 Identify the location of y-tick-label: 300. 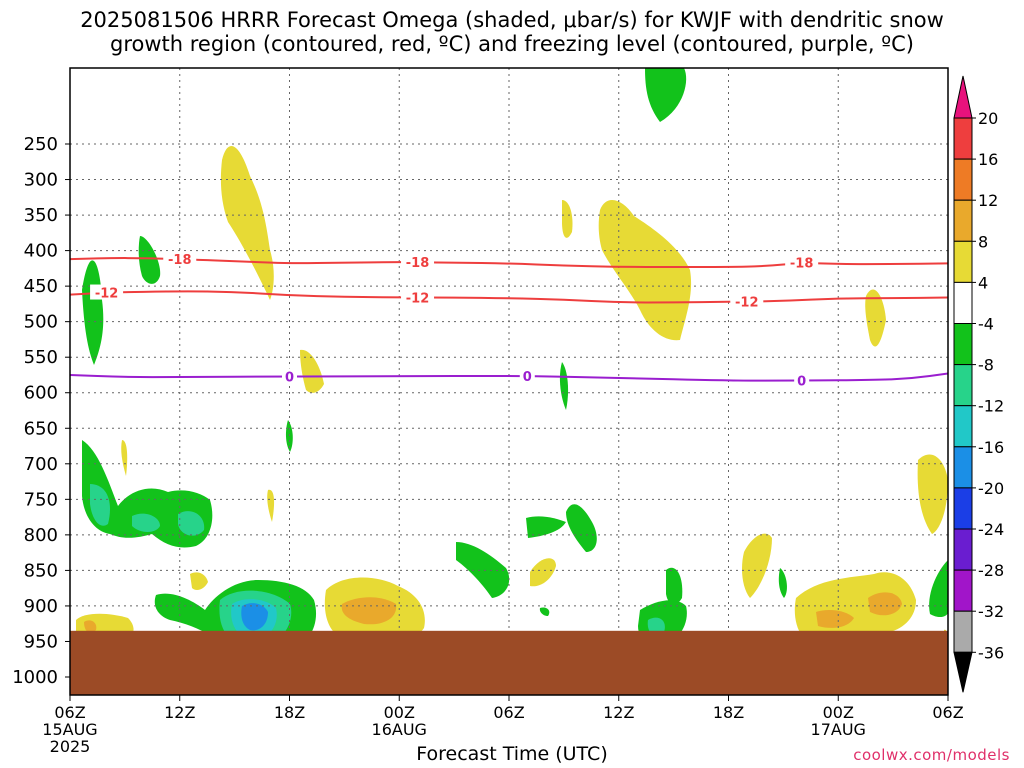
(41, 180).